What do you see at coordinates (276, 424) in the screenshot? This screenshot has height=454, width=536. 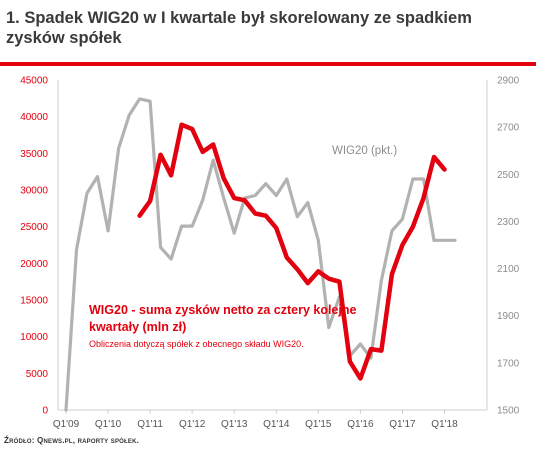 I see `x-tick-label: Q1'14` at bounding box center [276, 424].